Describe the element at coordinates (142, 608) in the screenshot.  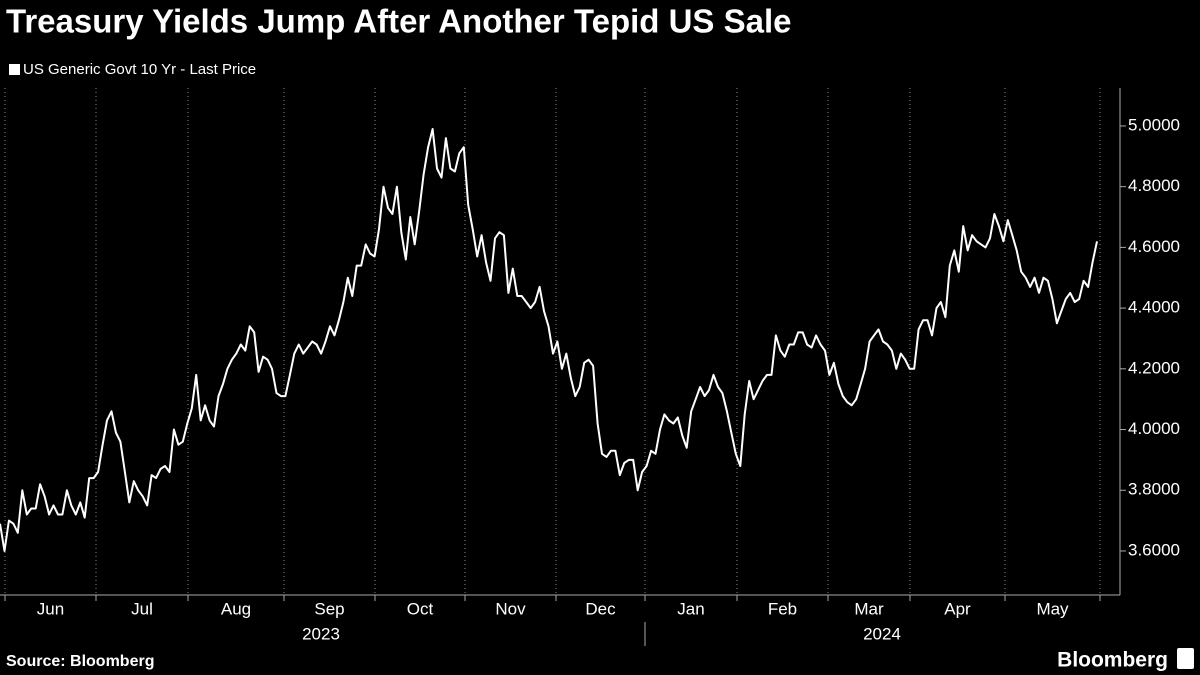
I see `x-tick-label: Jul` at that location.